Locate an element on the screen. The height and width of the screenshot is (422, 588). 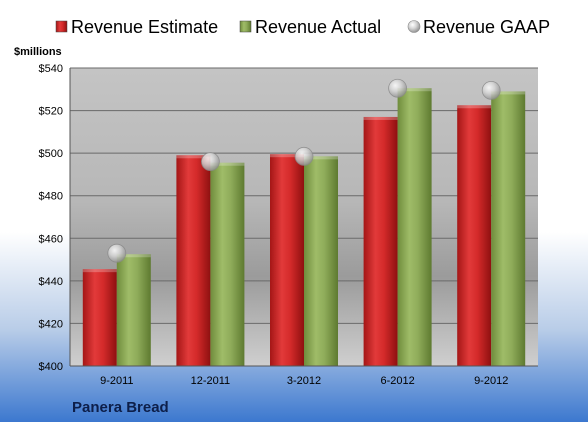
legend-label: Revenue Actual is located at coordinates (318, 27).